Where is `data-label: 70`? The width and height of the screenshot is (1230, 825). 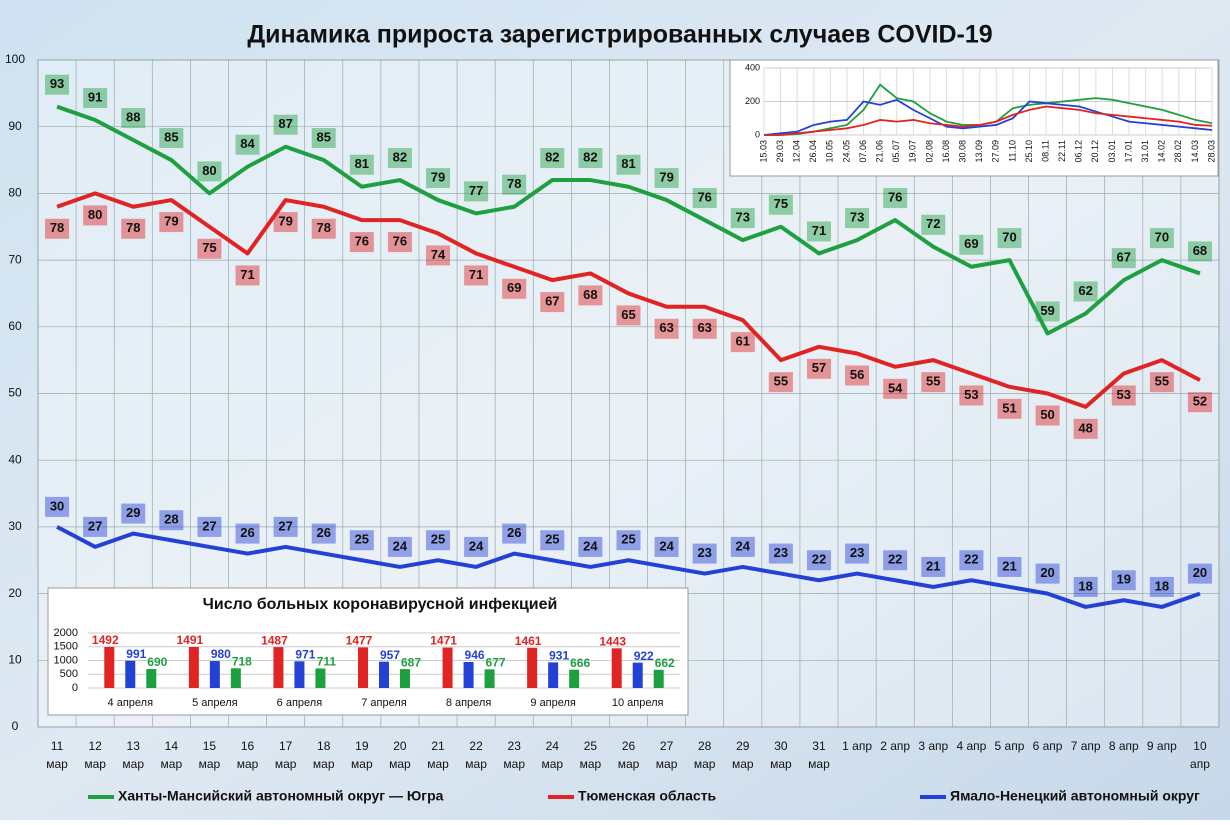
data-label: 70 is located at coordinates (1162, 237).